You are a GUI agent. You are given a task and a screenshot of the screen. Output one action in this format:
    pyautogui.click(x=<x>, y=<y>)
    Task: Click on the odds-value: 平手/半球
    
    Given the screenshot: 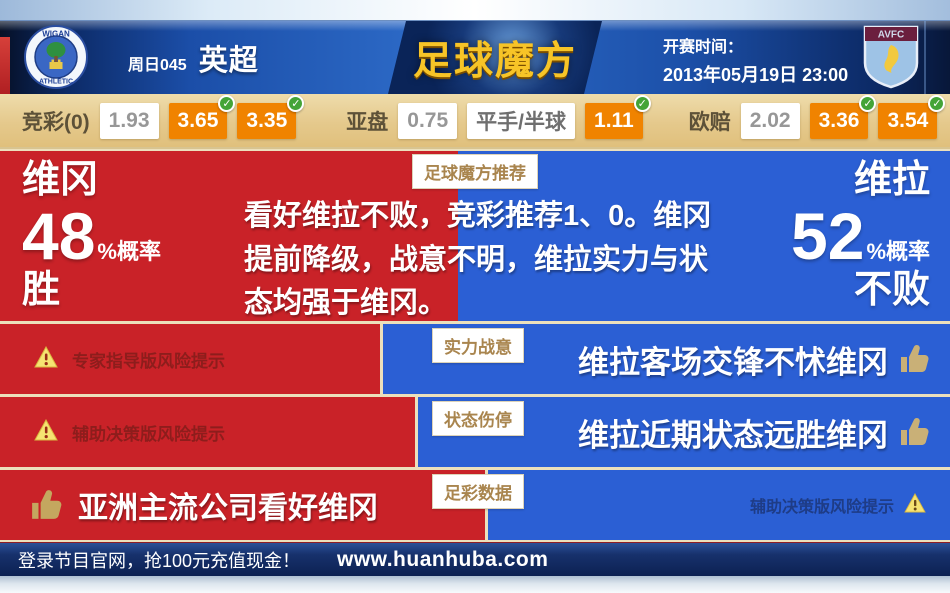 What is the action you would take?
    pyautogui.click(x=521, y=122)
    